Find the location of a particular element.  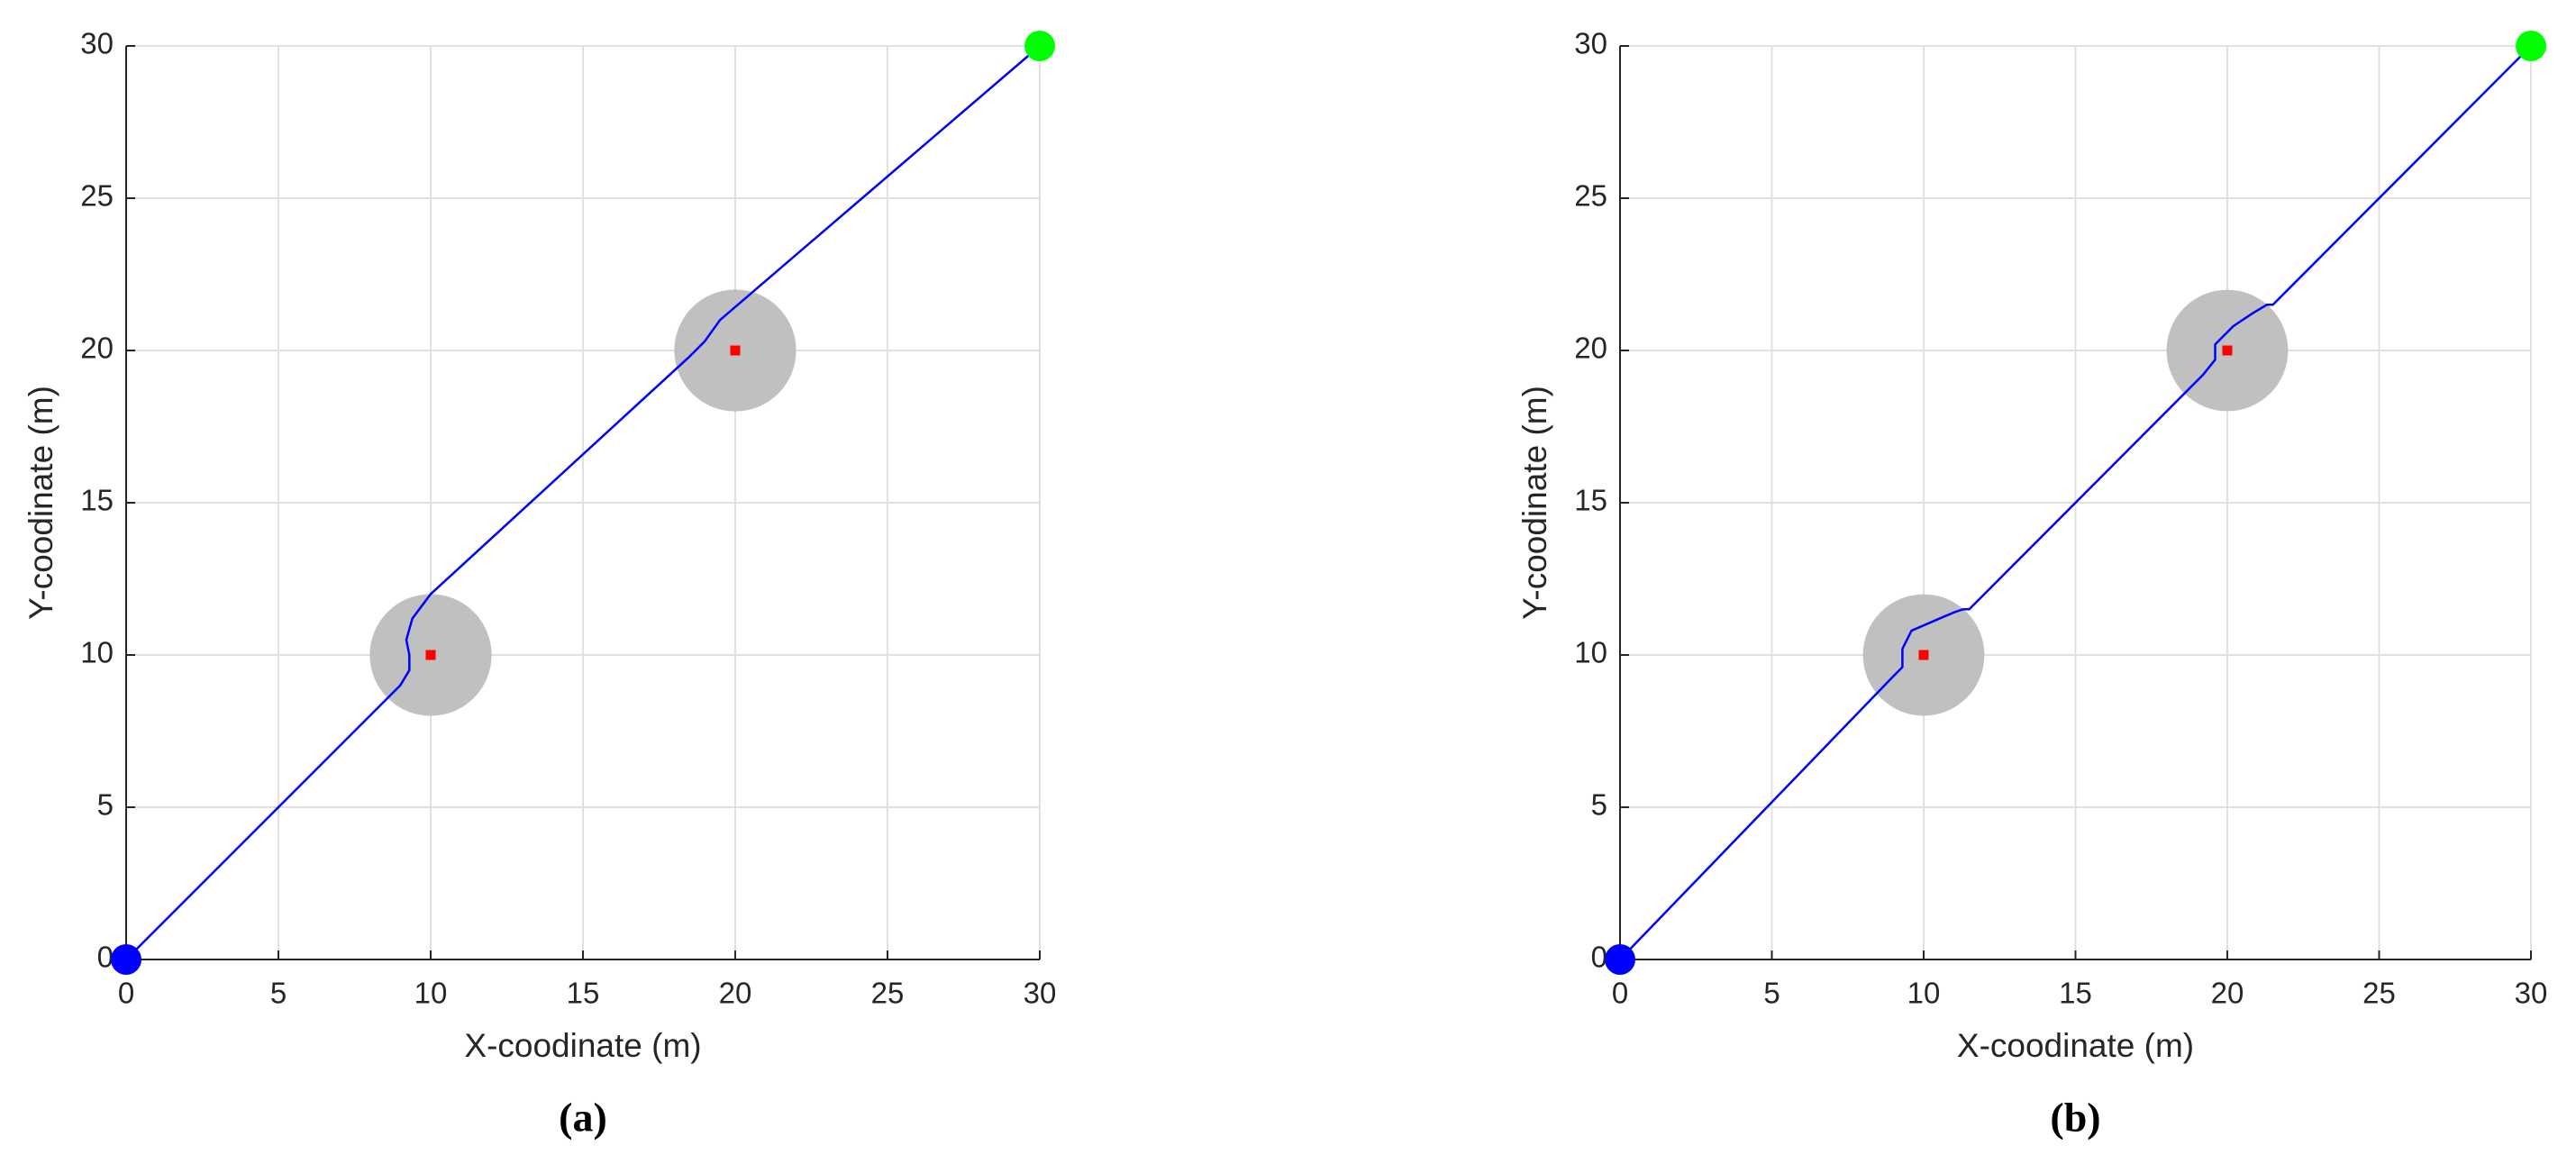

caption: (b) is located at coordinates (2075, 1118).